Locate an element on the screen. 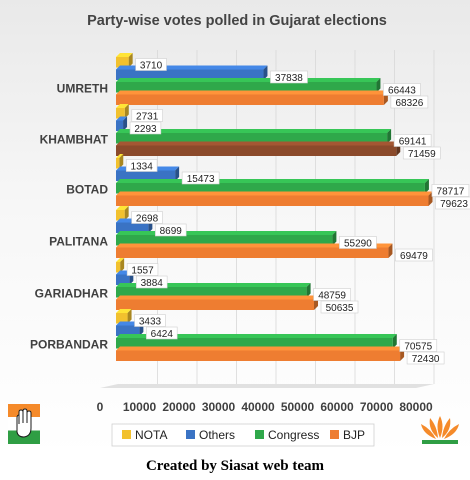 This screenshot has height=480, width=470. data-label-others-porbandar: 6424 is located at coordinates (162, 333).